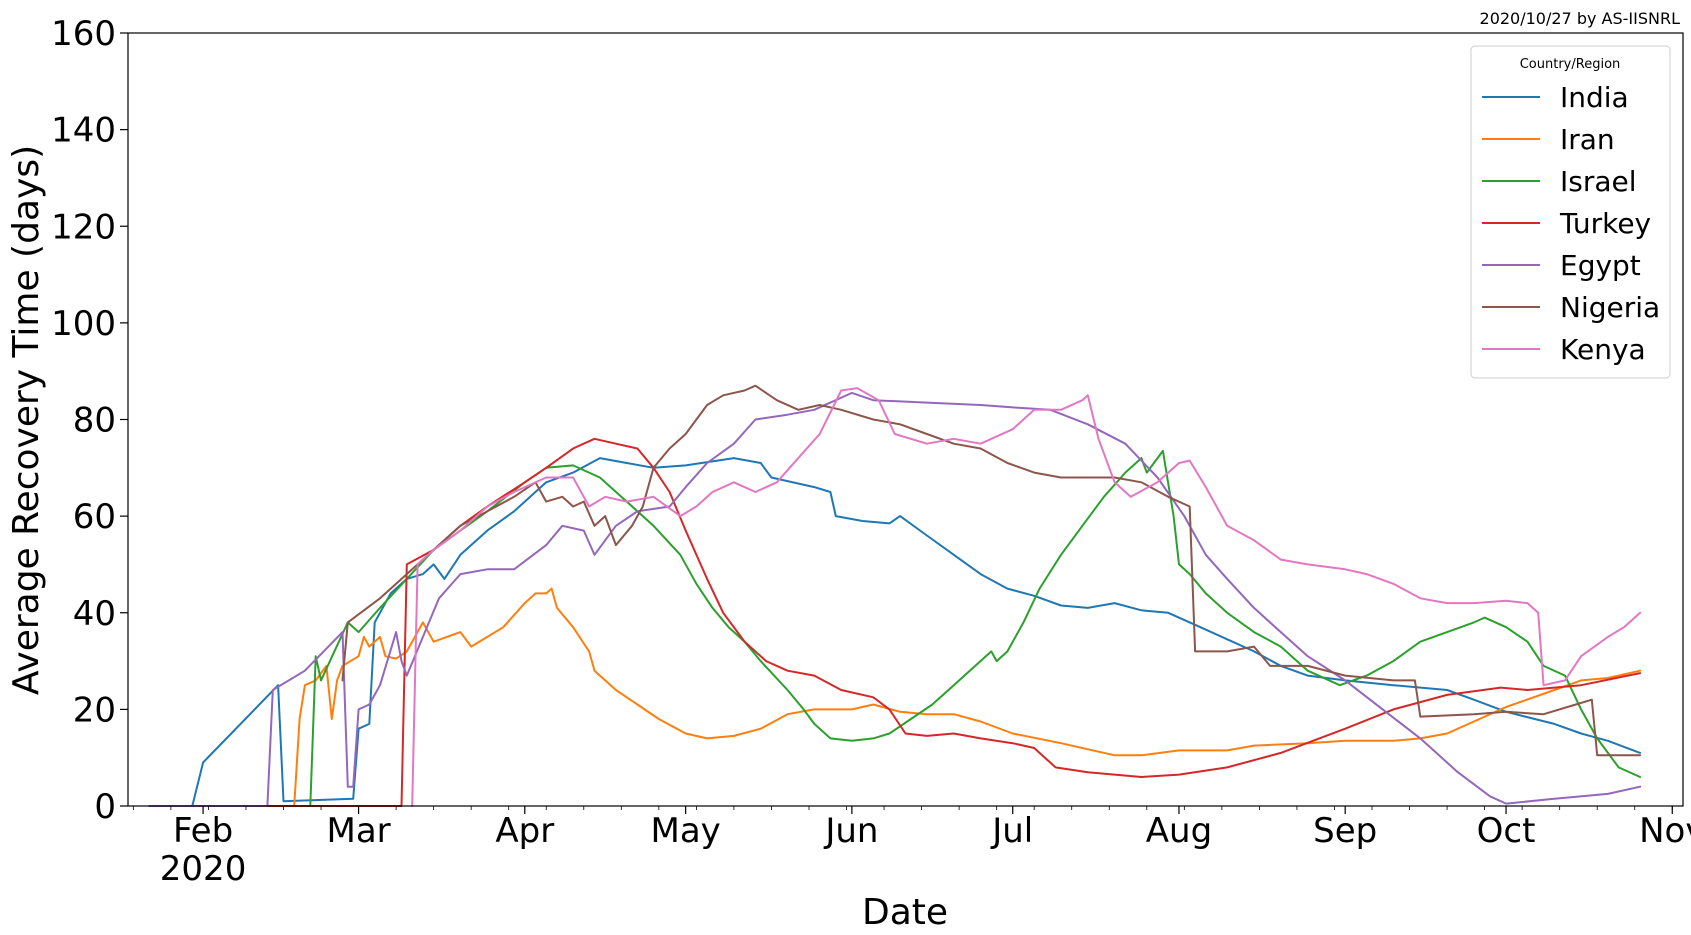 The width and height of the screenshot is (1691, 935). What do you see at coordinates (686, 831) in the screenshot?
I see `x-tick-label: May` at bounding box center [686, 831].